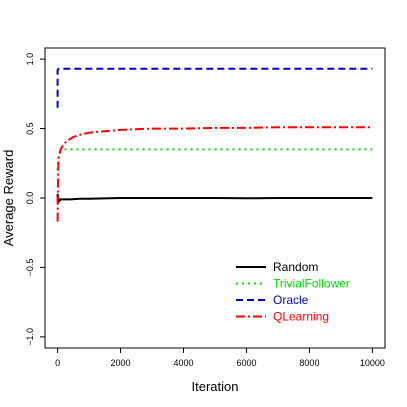  What do you see at coordinates (293, 292) in the screenshot?
I see `legend: Random TrivialFollower Oracle QLearning` at bounding box center [293, 292].